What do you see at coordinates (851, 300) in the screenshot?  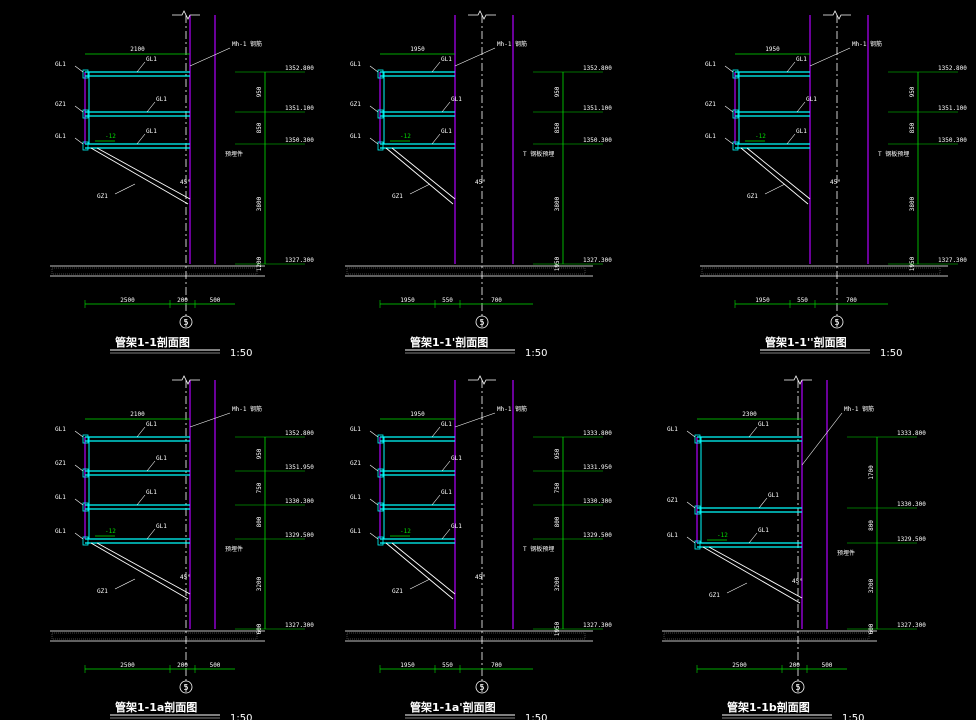 I see `dim-bottom-text: 700` at bounding box center [851, 300].